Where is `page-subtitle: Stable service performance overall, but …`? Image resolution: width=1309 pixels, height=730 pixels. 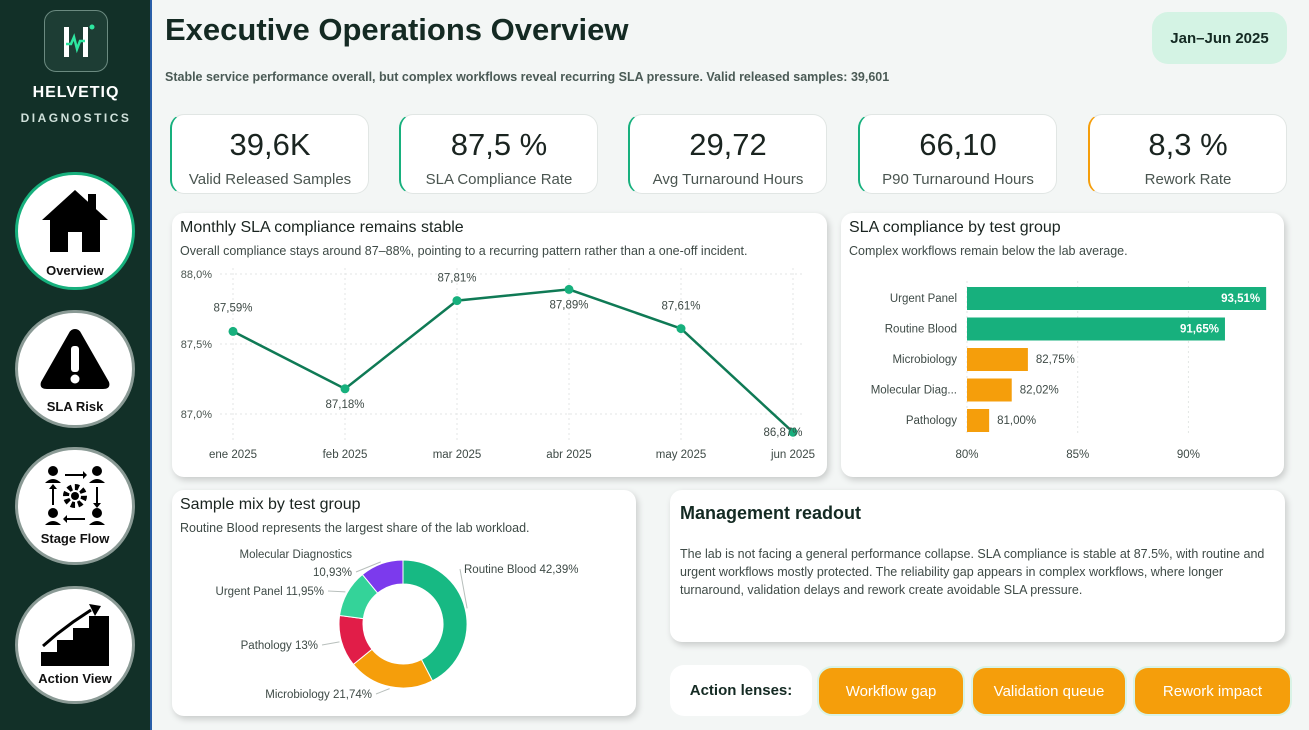 page-subtitle: Stable service performance overall, but … is located at coordinates (527, 77).